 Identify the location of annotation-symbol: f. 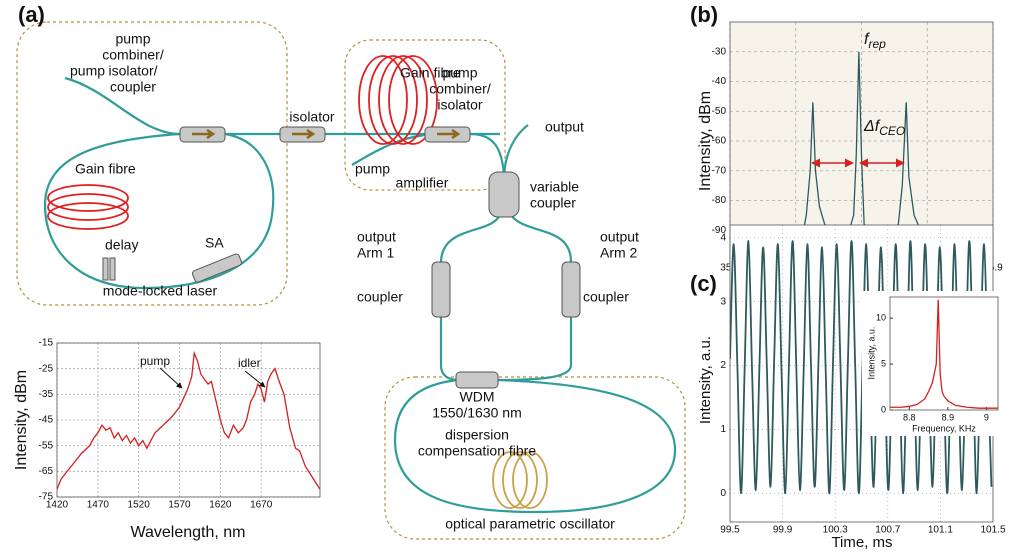
(867, 39).